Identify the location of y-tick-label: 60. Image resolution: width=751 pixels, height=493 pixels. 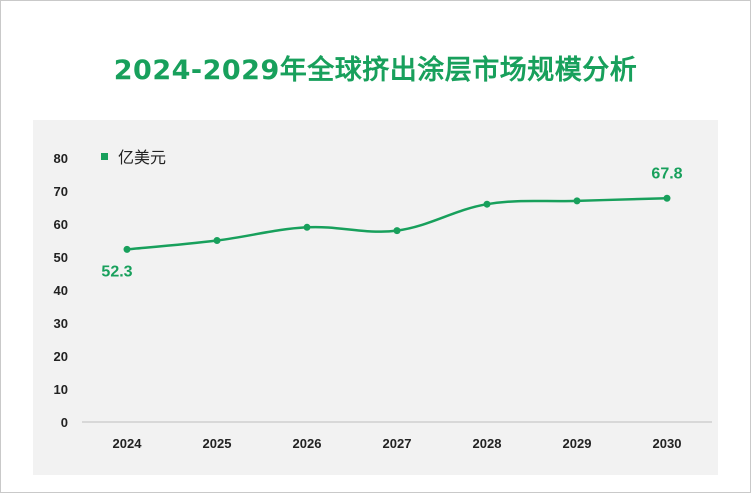
(61, 224).